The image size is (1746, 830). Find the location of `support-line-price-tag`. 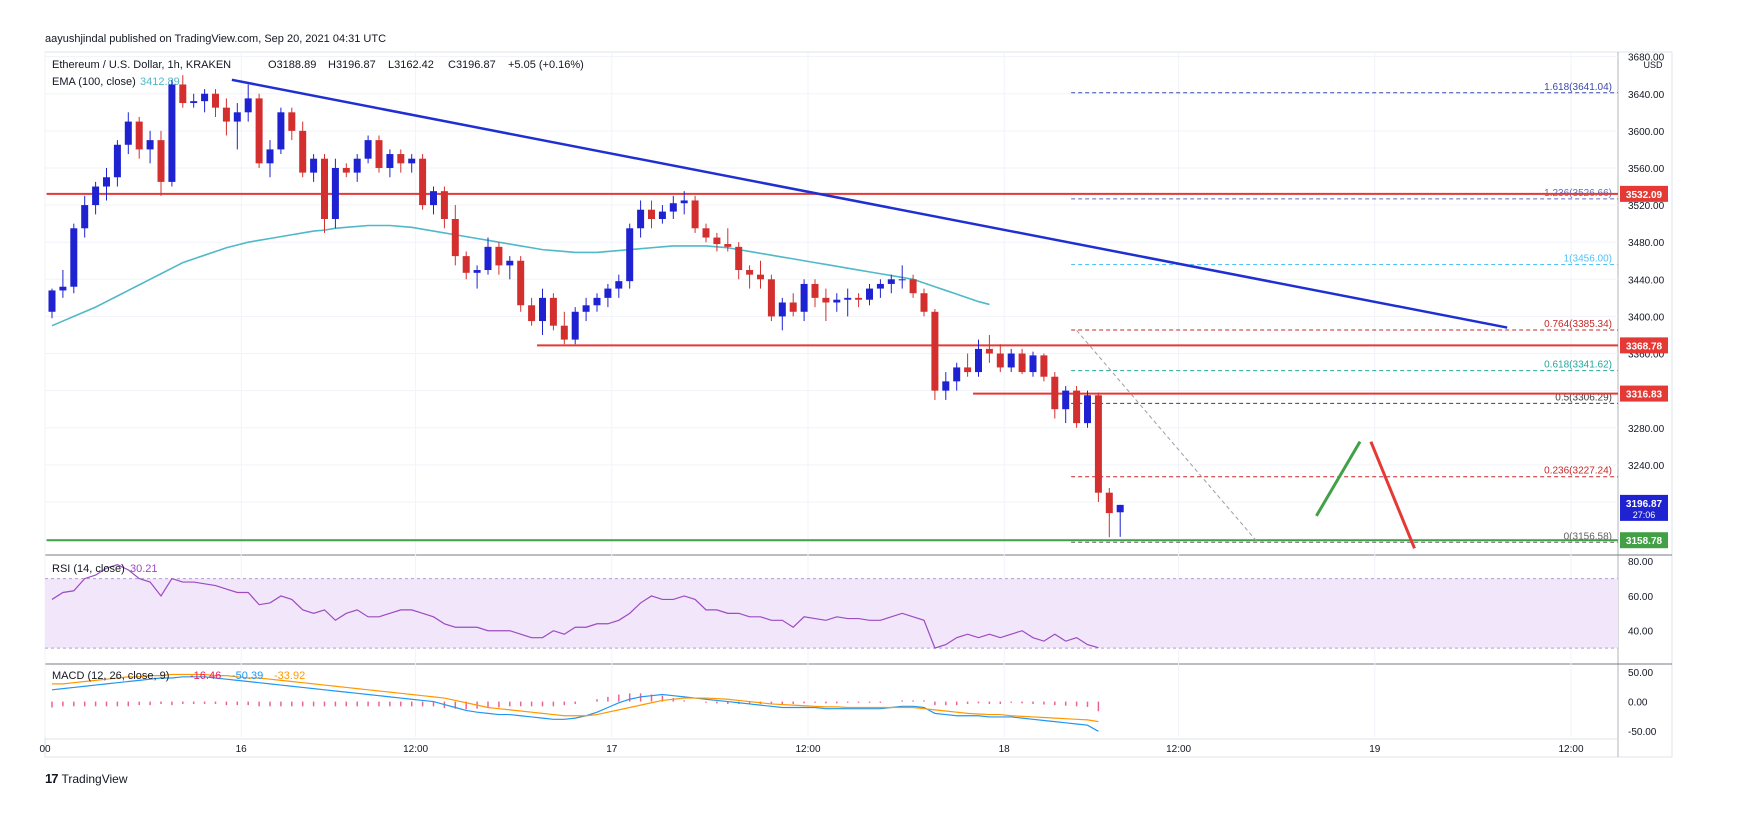

support-line-price-tag is located at coordinates (1644, 540).